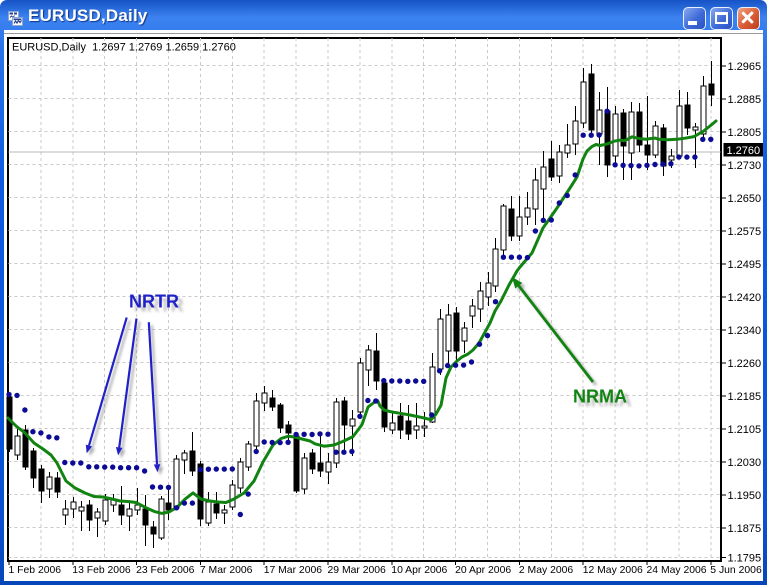  What do you see at coordinates (745, 166) in the screenshot?
I see `svg-text: 1.2730` at bounding box center [745, 166].